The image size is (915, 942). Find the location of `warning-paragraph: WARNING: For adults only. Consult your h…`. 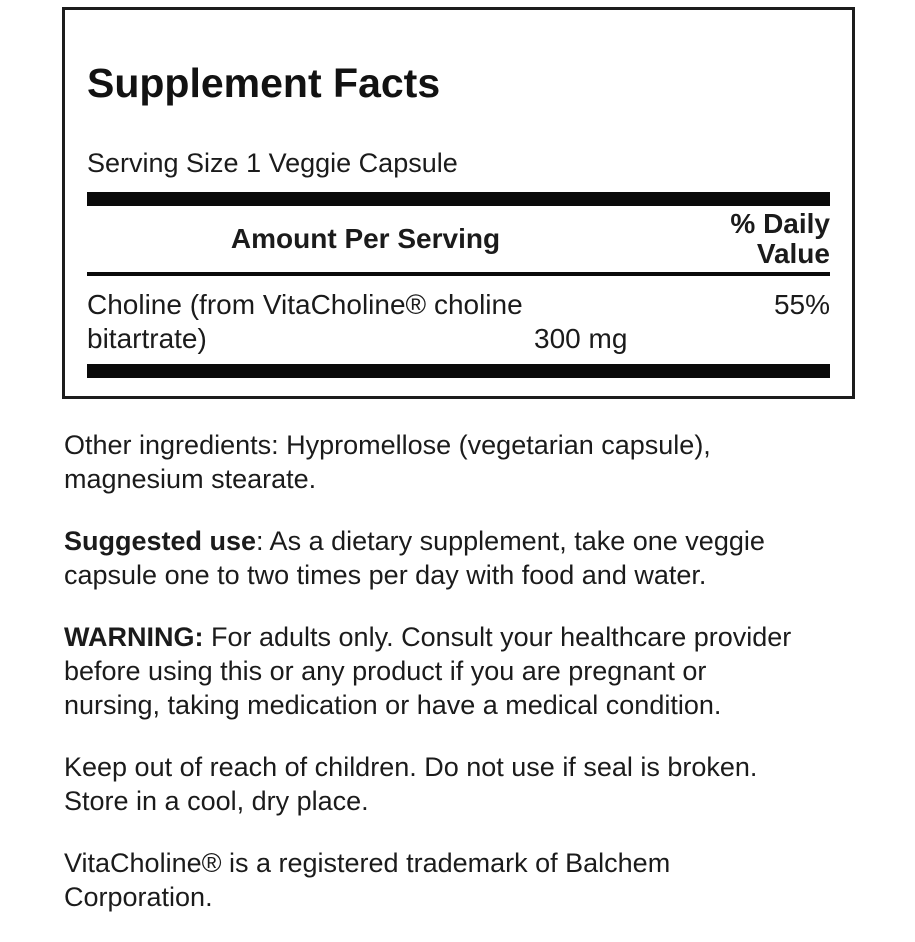

warning-paragraph: WARNING: For adults only. Consult your h… is located at coordinates (470, 671).